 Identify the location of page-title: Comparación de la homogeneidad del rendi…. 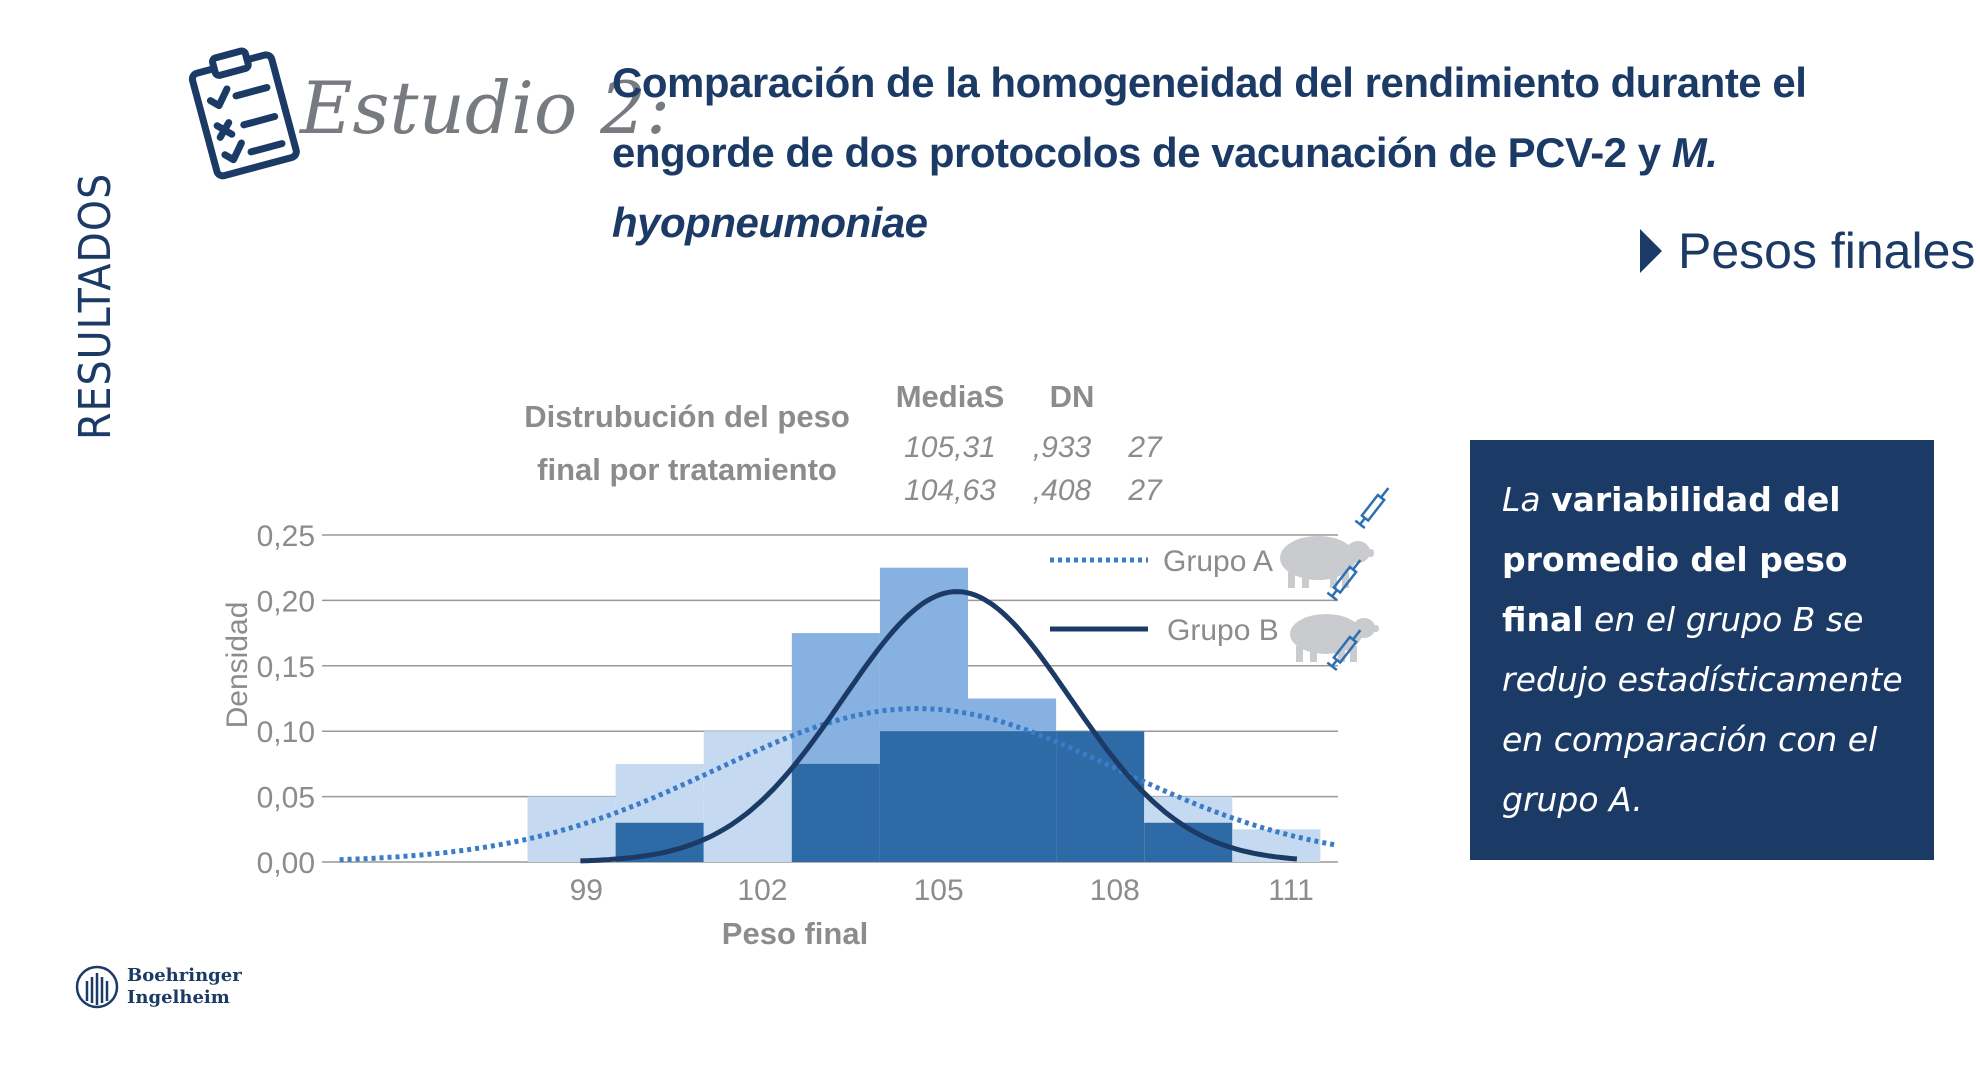
(1257, 153).